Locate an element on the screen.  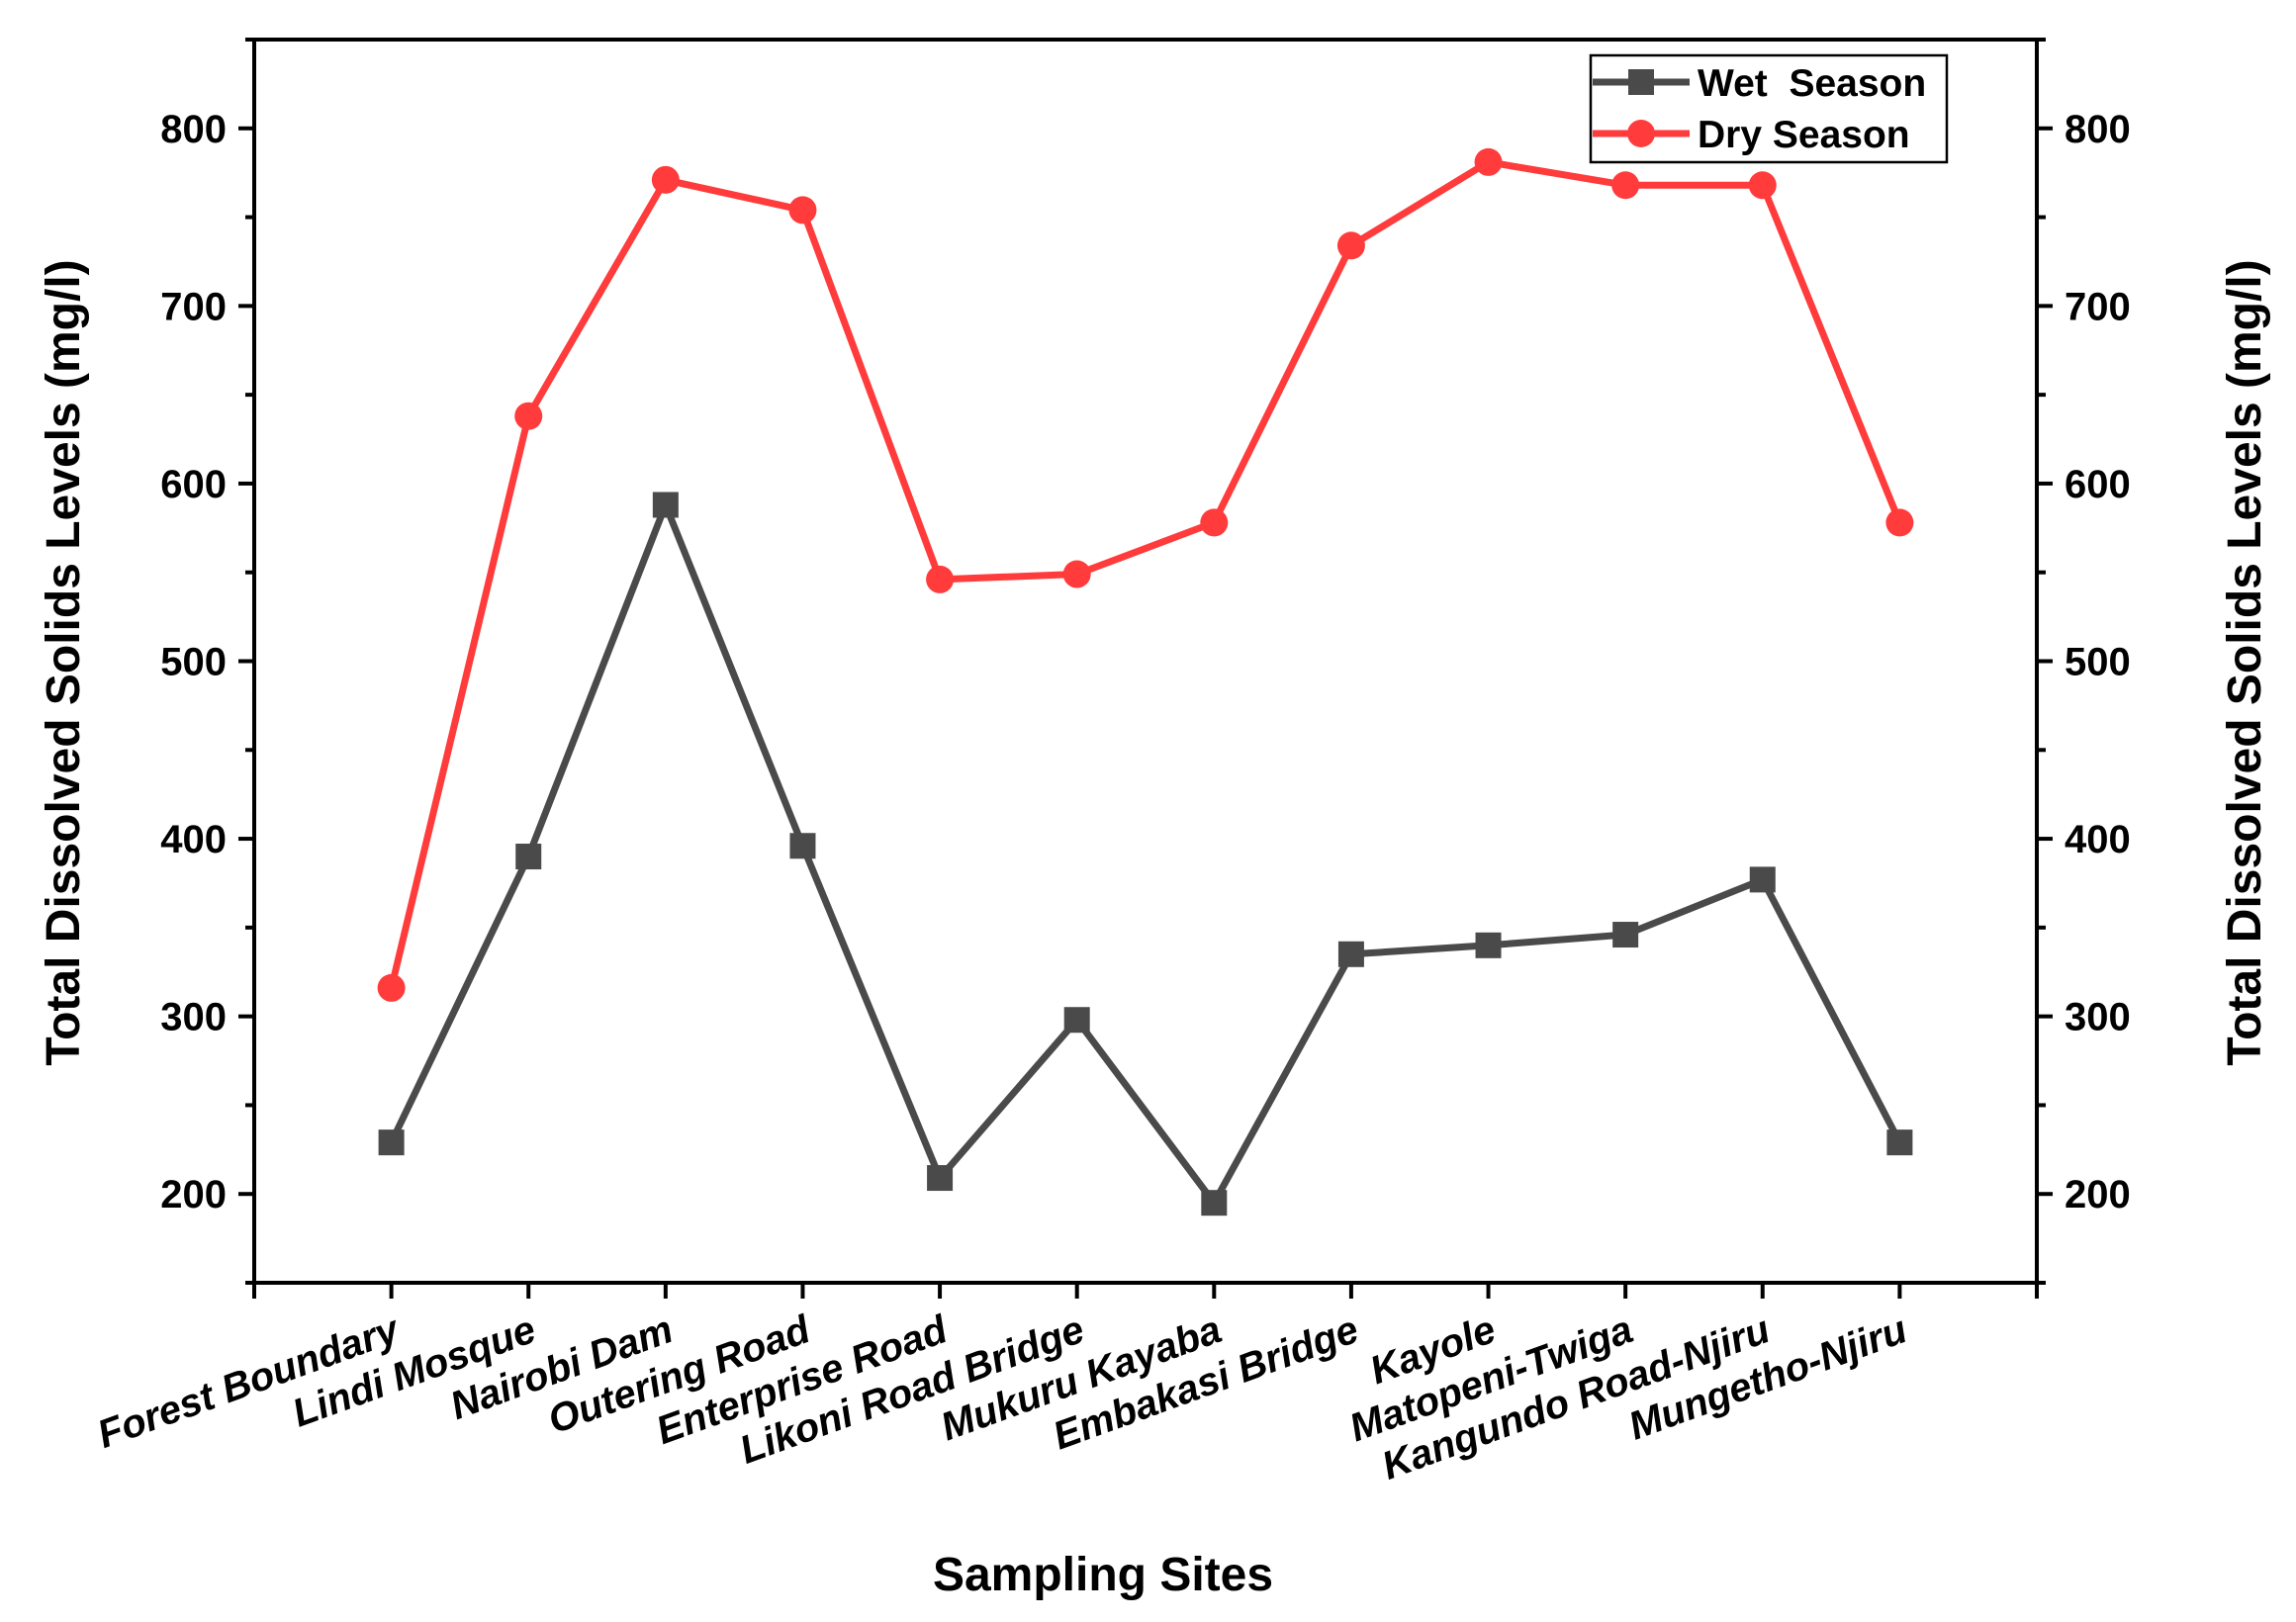
y-tick-label-left: 700 is located at coordinates (193, 306).